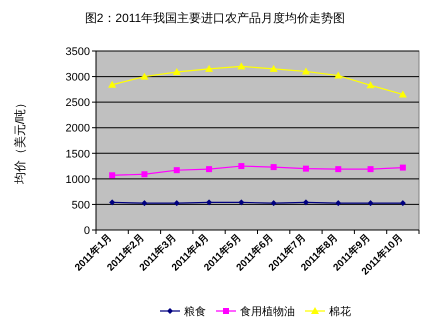 Image resolution: width=430 pixels, height=329 pixels. I want to click on y-tick-label: 2500, so click(78, 103).